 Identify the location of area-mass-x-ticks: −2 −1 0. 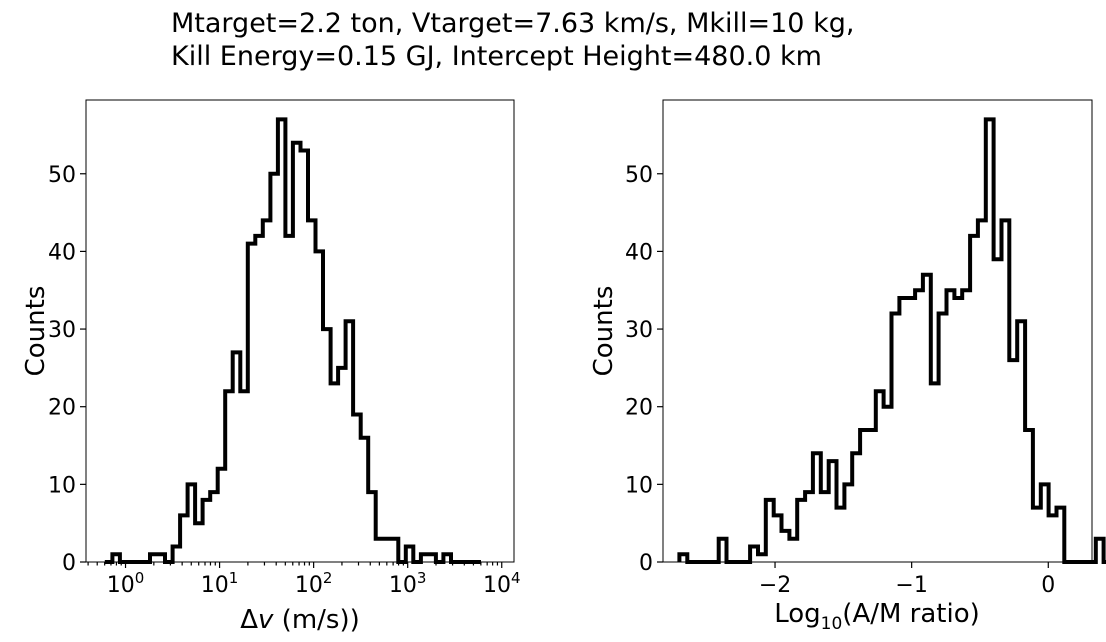
(907, 580).